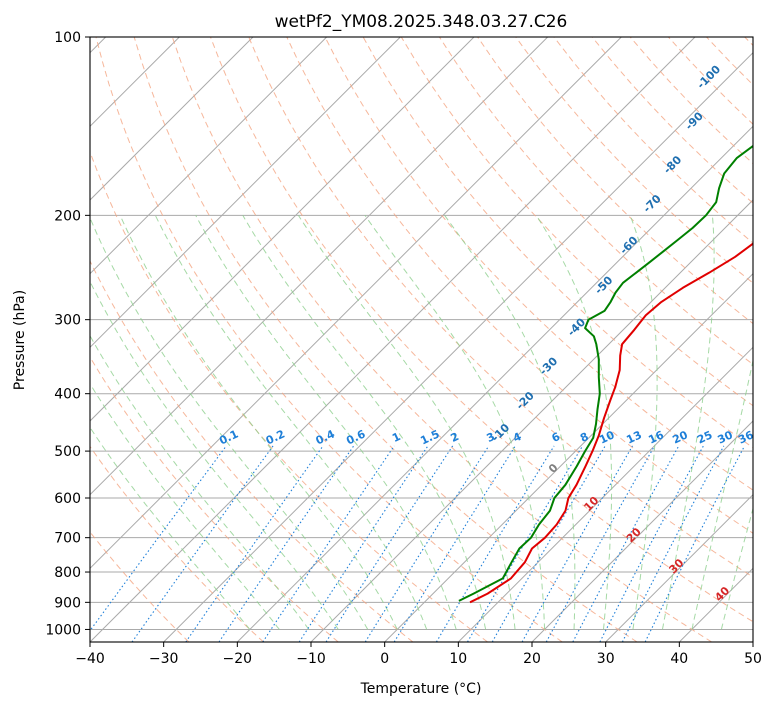  Describe the element at coordinates (421, 689) in the screenshot. I see `x-axis-label: Temperature (°C)` at that location.